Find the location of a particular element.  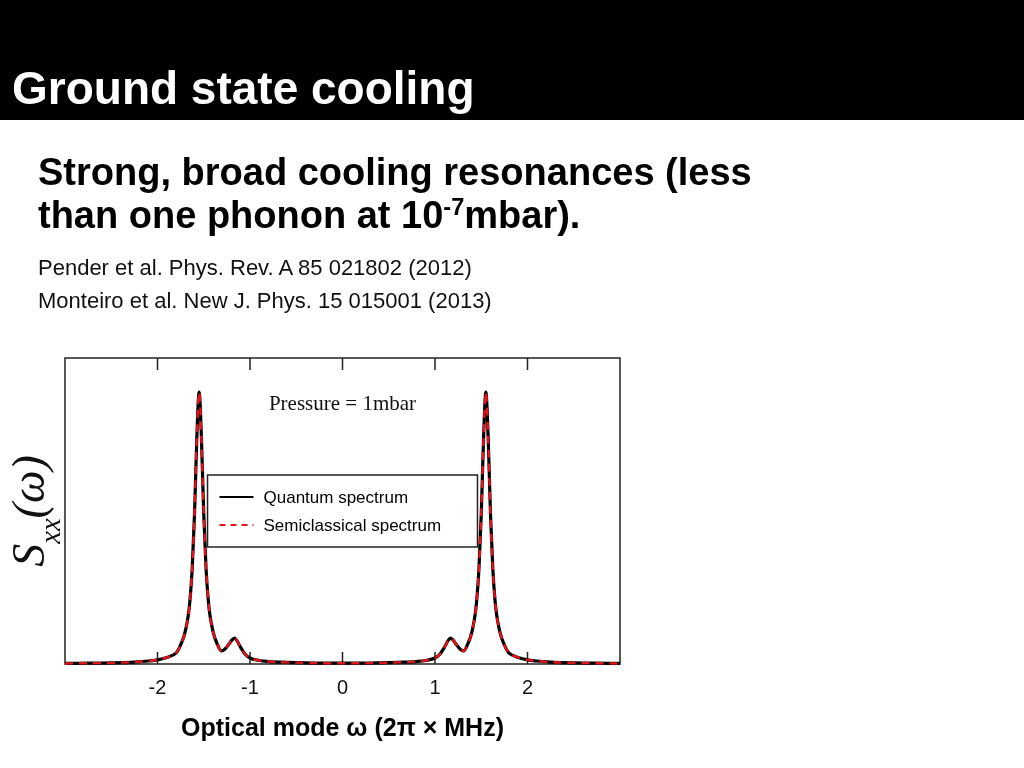

x-tick-label: 2 is located at coordinates (527, 687).